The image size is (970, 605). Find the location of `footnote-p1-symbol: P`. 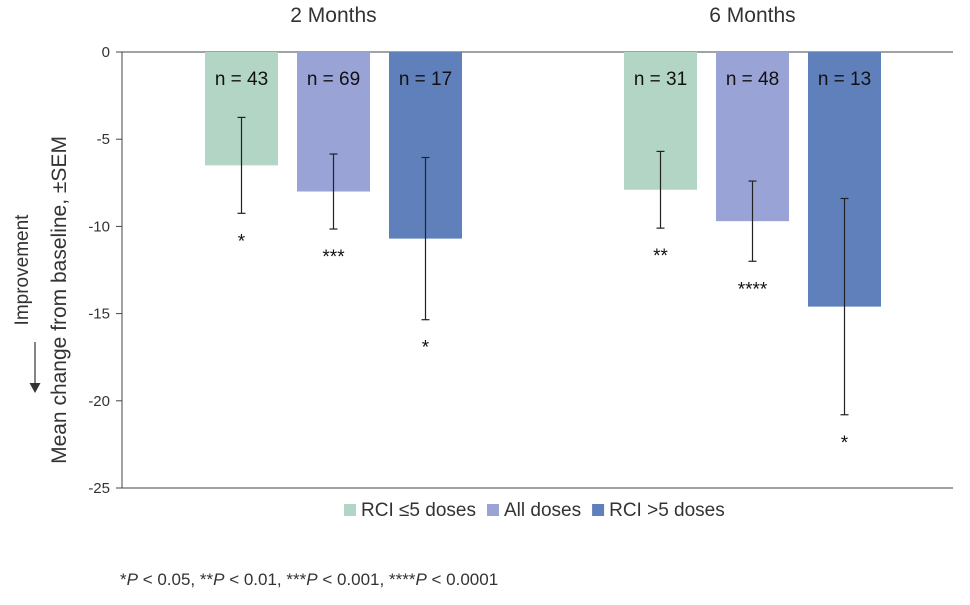

footnote-p1-symbol: P is located at coordinates (132, 579).